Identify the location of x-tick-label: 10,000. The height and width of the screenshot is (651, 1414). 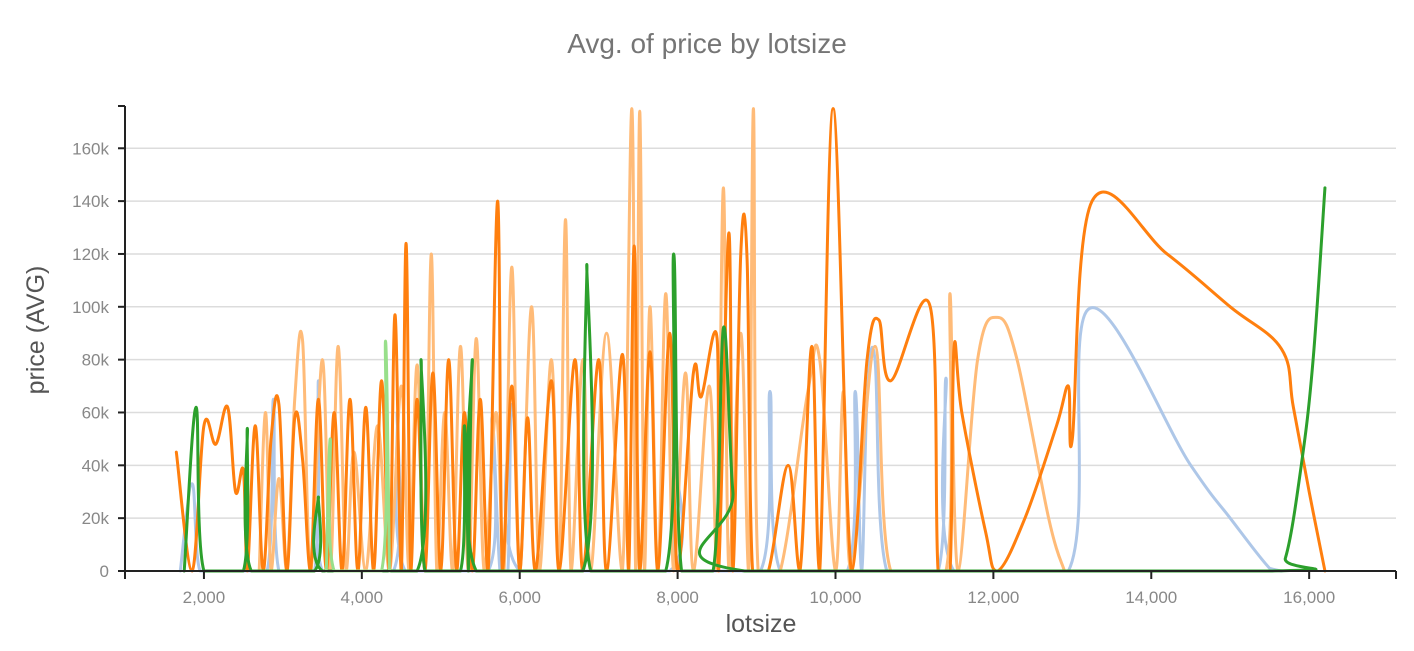
(835, 597).